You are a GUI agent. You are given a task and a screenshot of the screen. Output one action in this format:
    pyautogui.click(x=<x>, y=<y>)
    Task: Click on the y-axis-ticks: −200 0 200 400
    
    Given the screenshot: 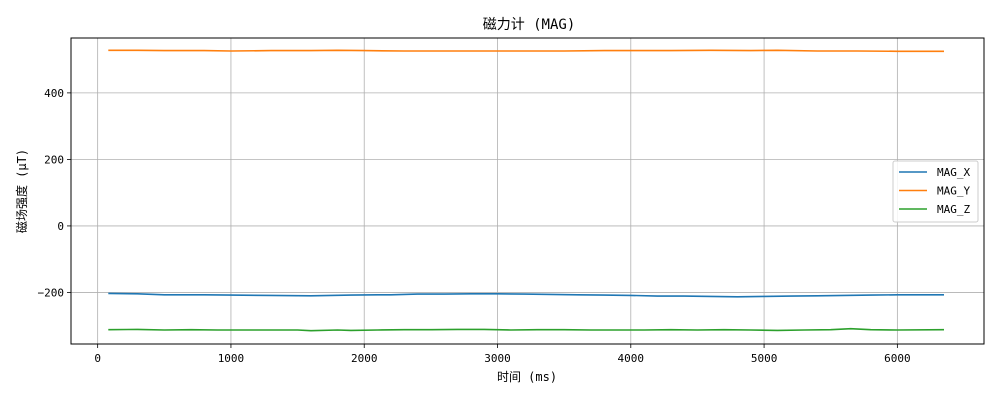 What is the action you would take?
    pyautogui.click(x=54, y=193)
    